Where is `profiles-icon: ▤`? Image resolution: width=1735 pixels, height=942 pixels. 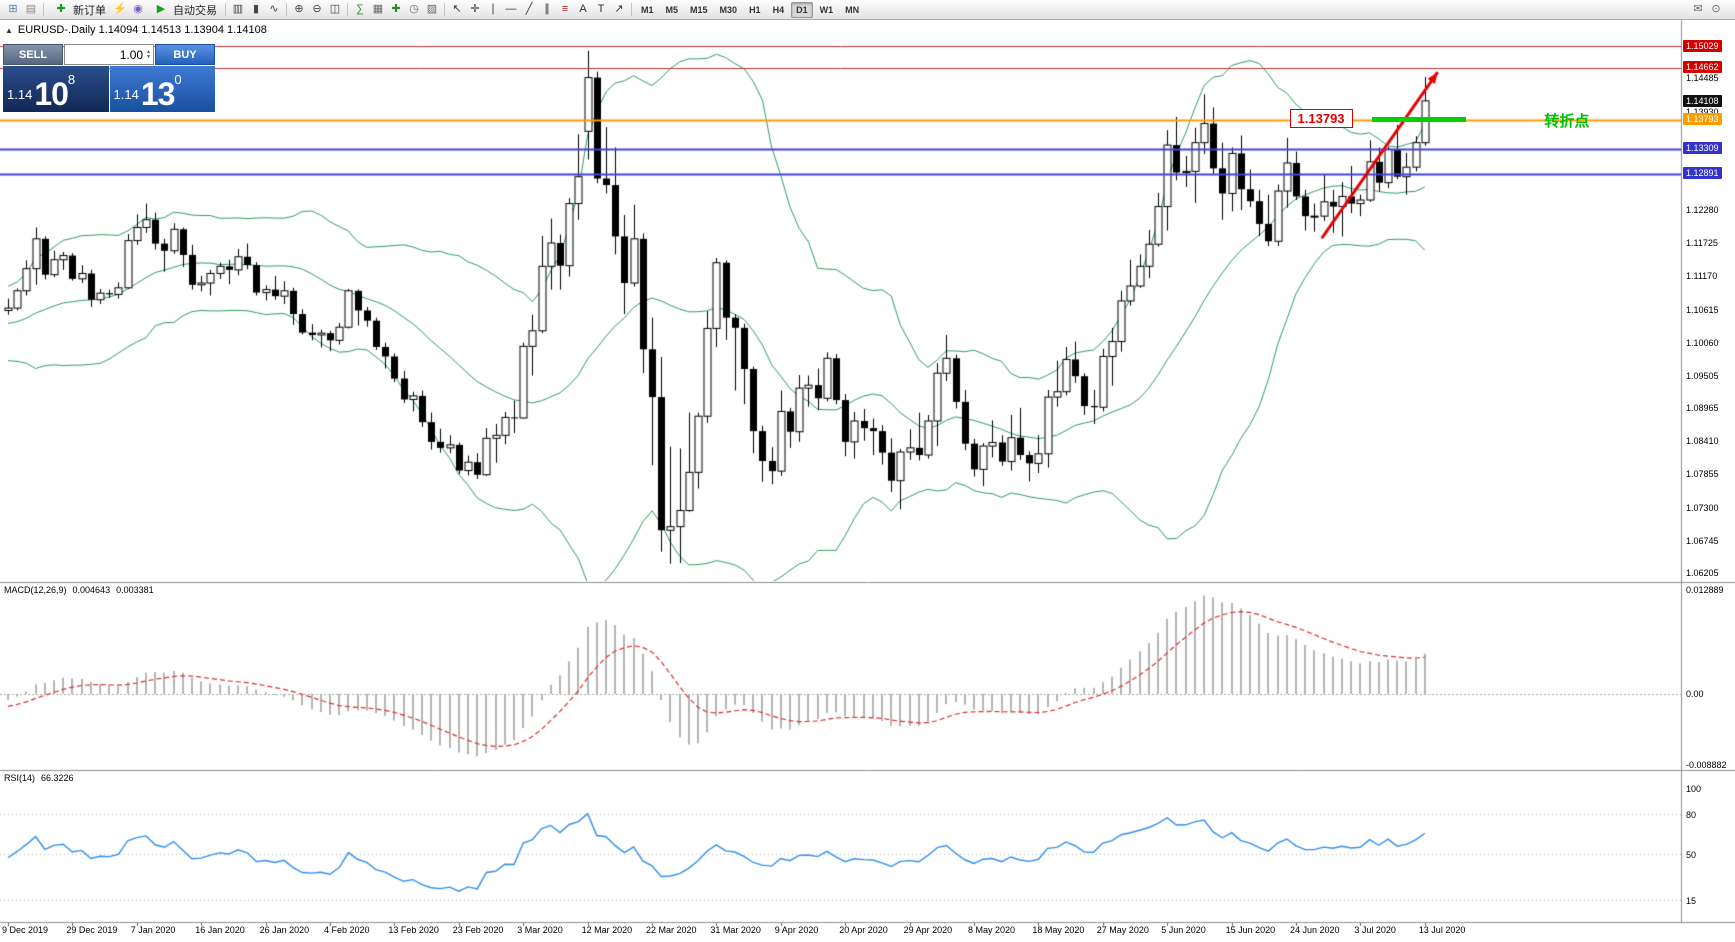 profiles-icon: ▤ is located at coordinates (31, 9).